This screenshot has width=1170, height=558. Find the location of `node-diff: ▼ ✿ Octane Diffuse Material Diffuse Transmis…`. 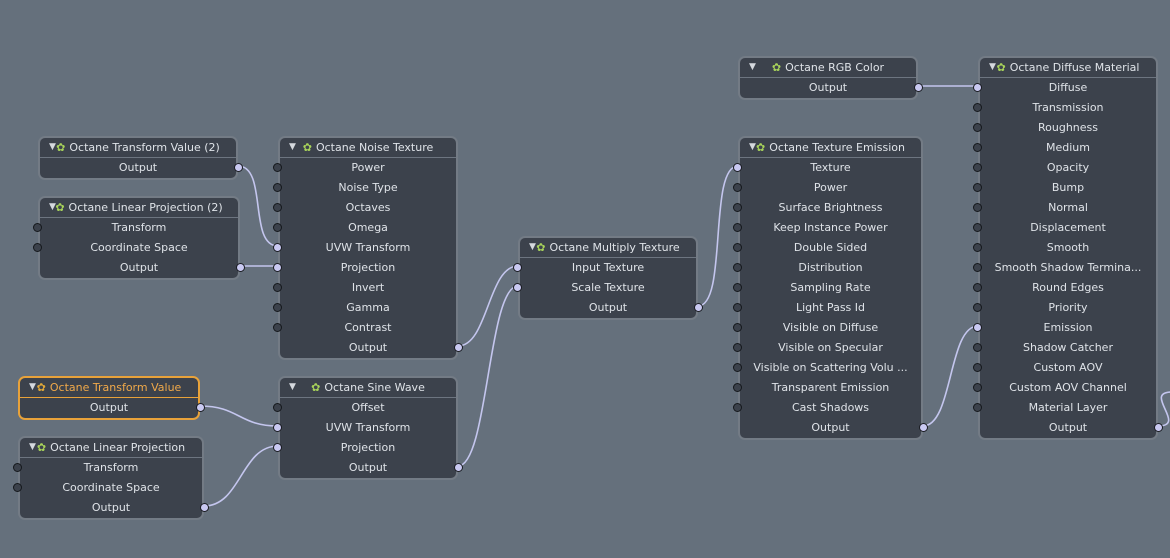

node-diff: ▼ ✿ Octane Diffuse Material Diffuse Transmis… is located at coordinates (1068, 248).